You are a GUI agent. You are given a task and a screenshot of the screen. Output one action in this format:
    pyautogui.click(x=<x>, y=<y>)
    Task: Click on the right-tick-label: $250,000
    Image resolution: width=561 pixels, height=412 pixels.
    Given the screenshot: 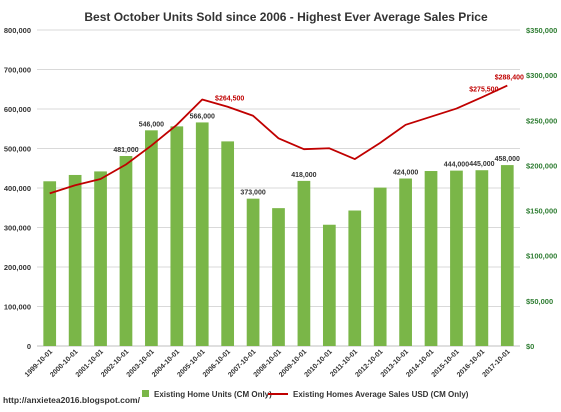 What is the action you would take?
    pyautogui.click(x=541, y=120)
    